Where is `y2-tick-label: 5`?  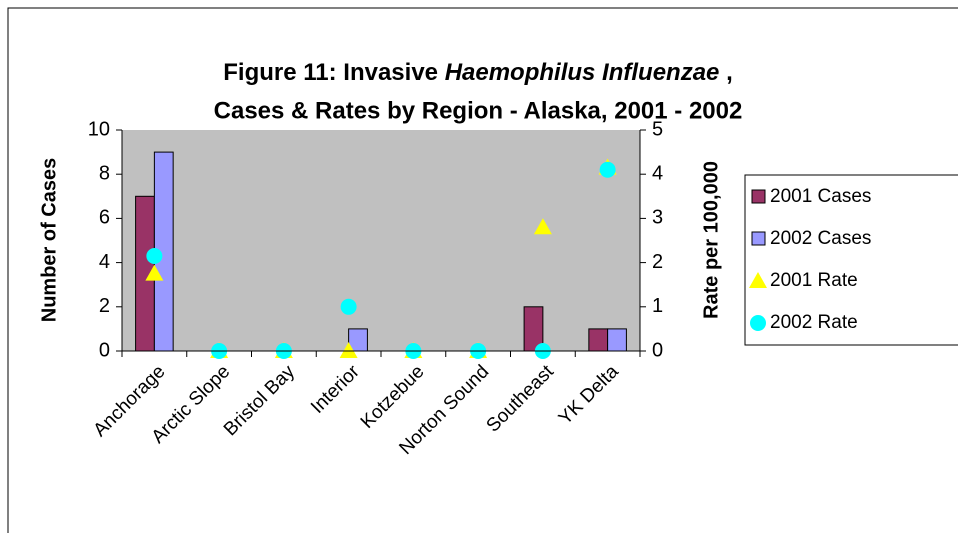
y2-tick-label: 5 is located at coordinates (657, 129).